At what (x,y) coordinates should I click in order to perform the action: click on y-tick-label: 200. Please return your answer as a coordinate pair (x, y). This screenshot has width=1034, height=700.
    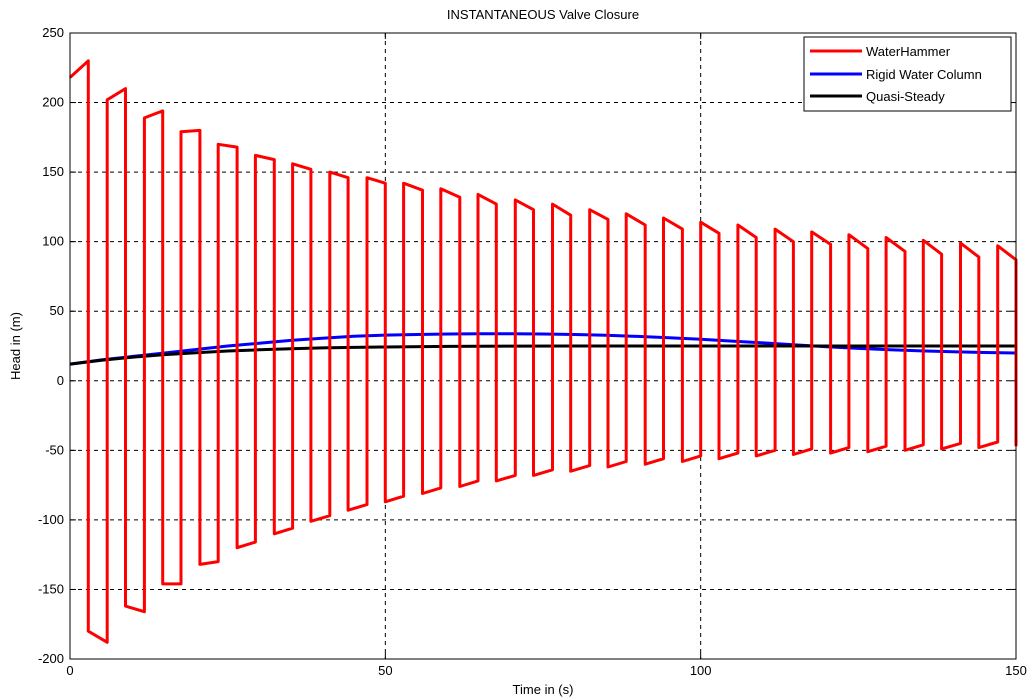
    Looking at the image, I should click on (53, 102).